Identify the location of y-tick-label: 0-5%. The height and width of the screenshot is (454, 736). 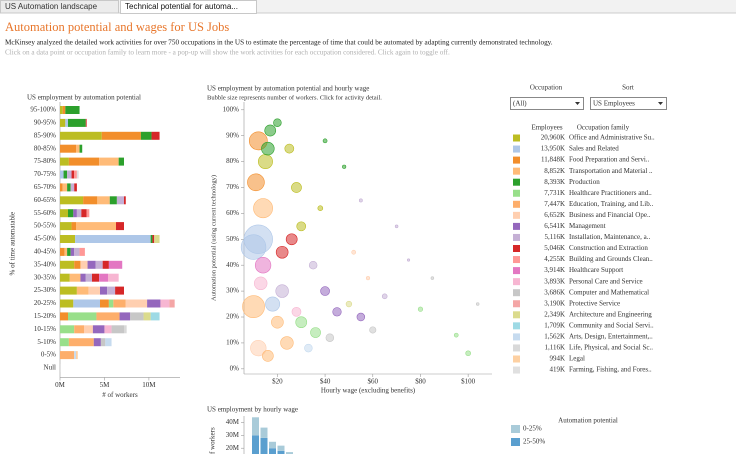
(48, 355).